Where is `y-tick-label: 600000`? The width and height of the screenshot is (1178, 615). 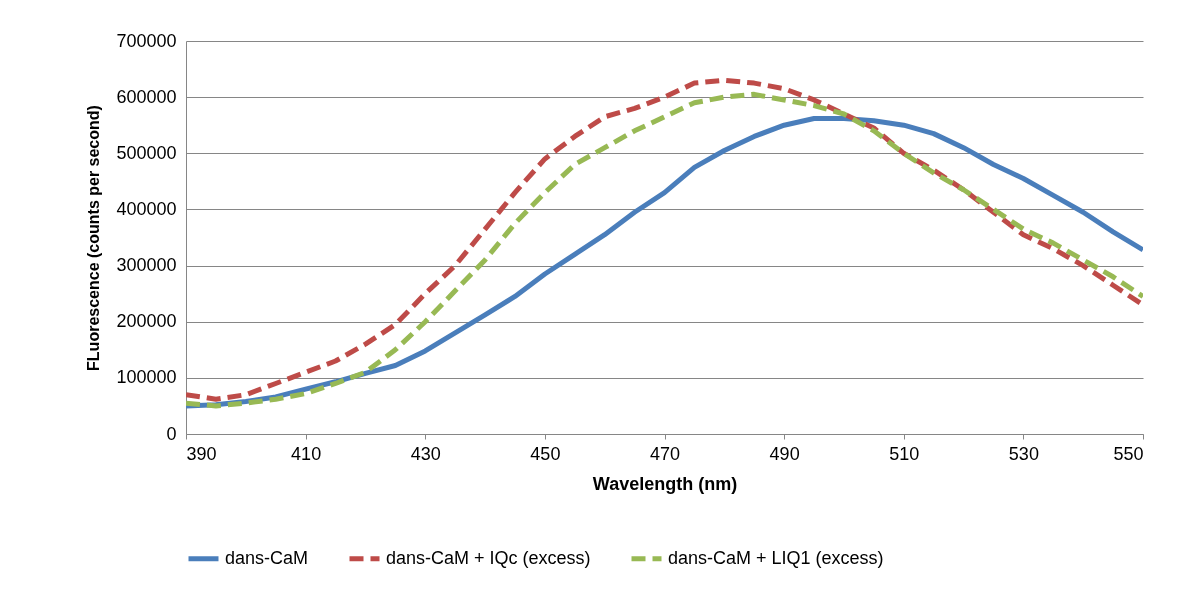
y-tick-label: 600000 is located at coordinates (146, 96).